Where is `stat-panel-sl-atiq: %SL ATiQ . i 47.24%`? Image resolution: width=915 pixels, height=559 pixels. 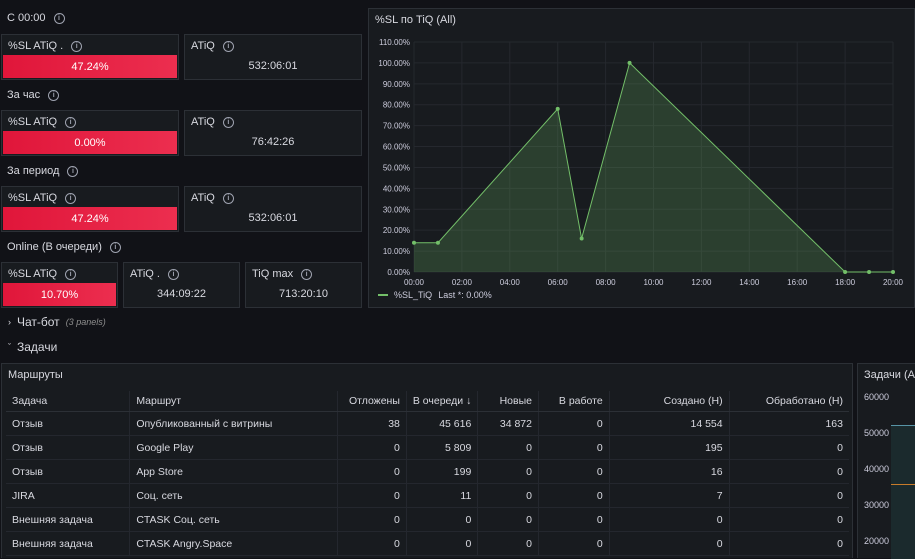
stat-panel-sl-atiq: %SL ATiQ . i 47.24% is located at coordinates (90, 57).